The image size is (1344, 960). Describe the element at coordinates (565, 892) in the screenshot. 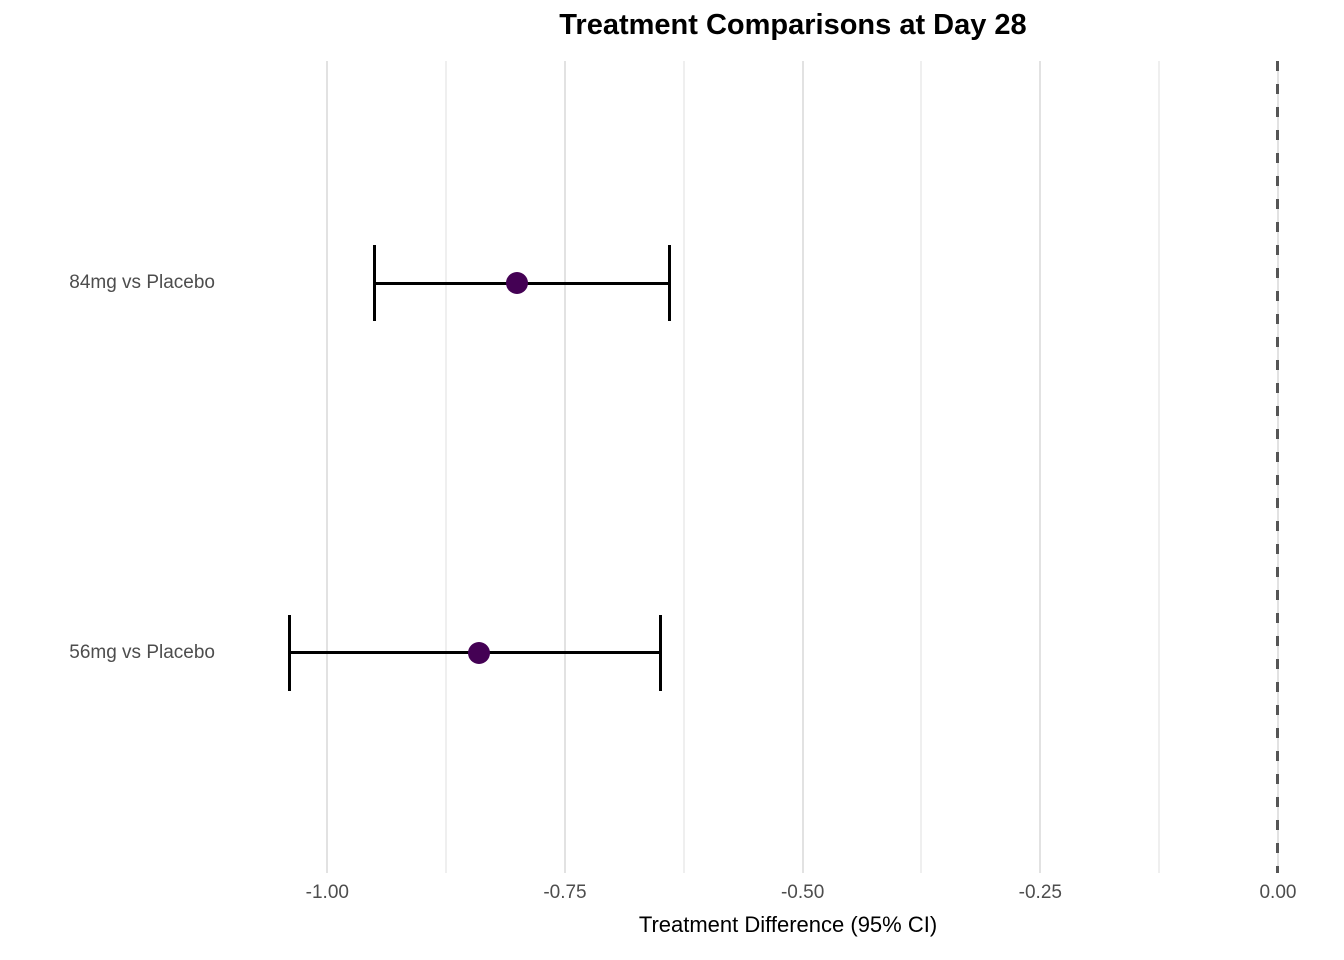

I see `x-axis-tick-label: -0.75` at that location.